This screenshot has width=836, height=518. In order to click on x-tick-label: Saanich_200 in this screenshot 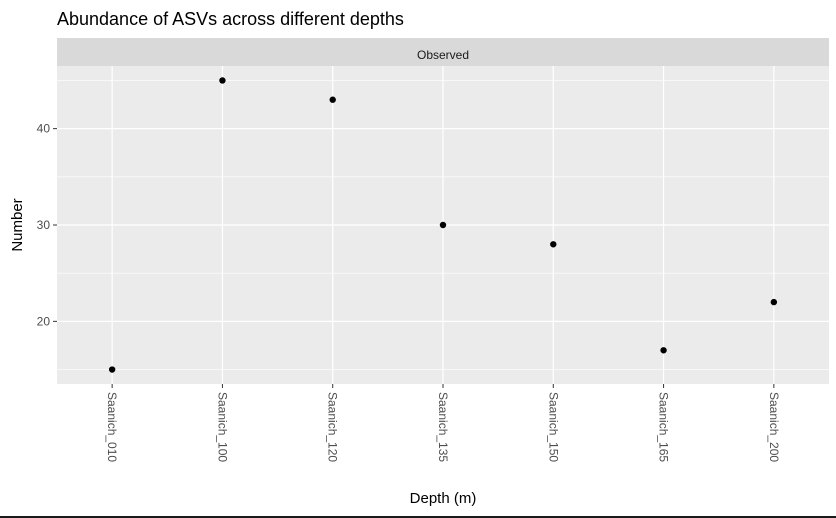, I will do `click(774, 427)`.